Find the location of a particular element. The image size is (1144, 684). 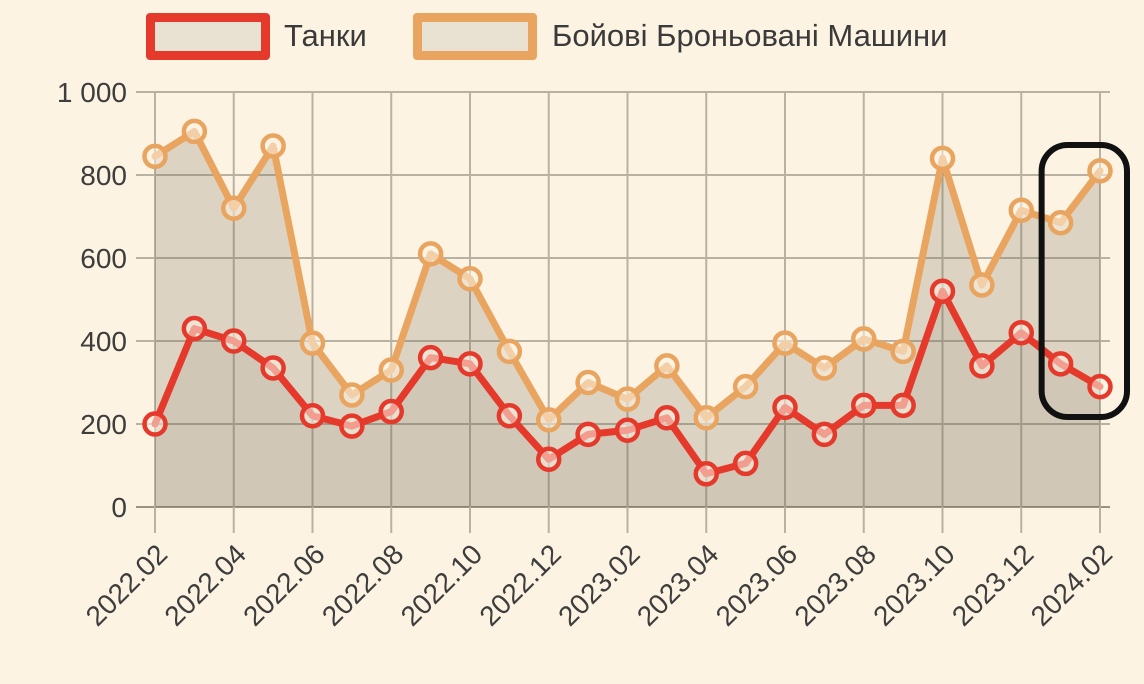

data-point-bbm-2023.07 is located at coordinates (824, 368).